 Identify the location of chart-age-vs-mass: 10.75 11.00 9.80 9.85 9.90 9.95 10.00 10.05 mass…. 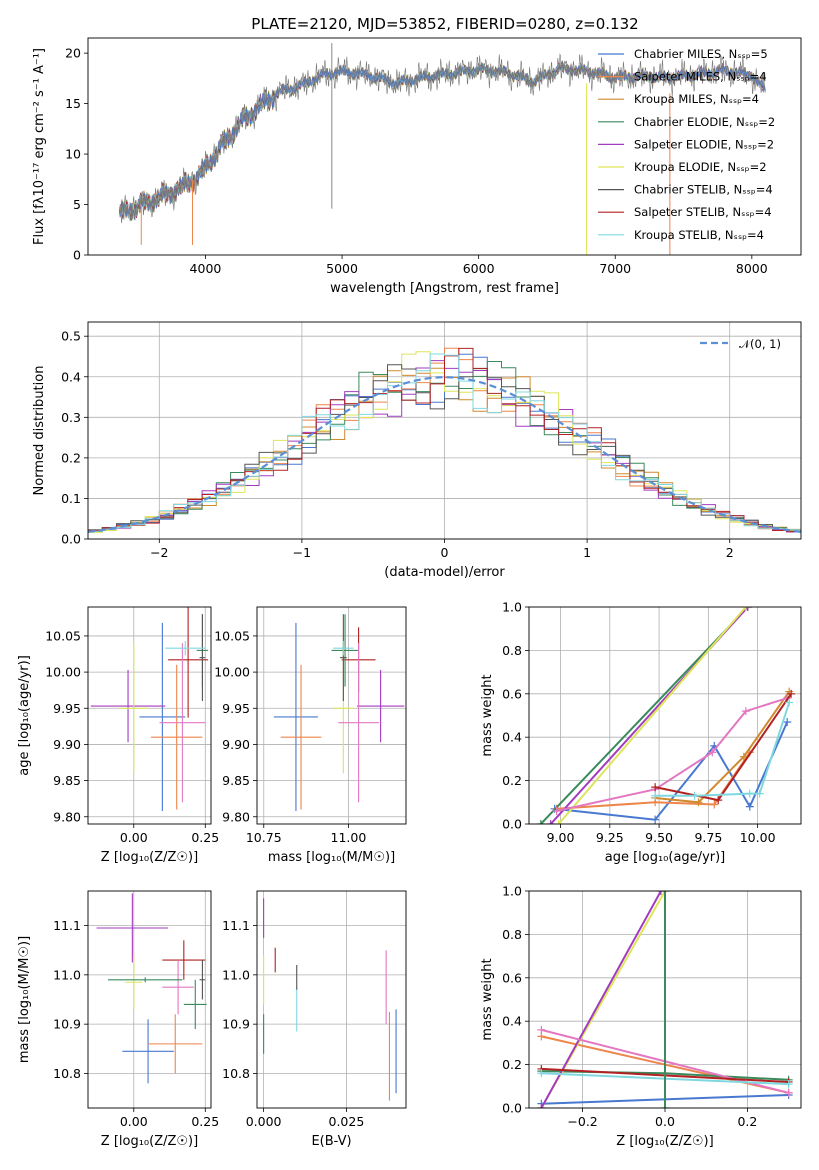
(310, 735).